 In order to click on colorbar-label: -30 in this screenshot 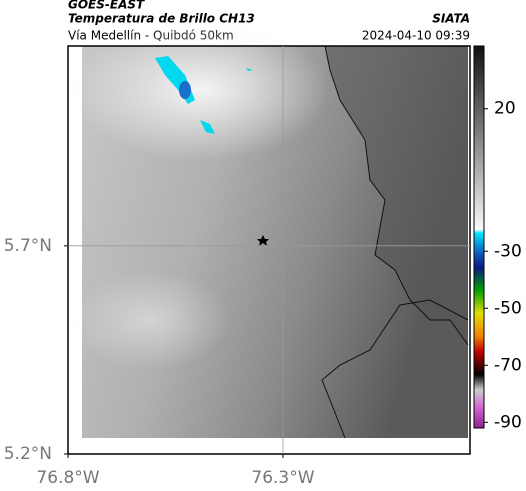, I will do `click(508, 251)`.